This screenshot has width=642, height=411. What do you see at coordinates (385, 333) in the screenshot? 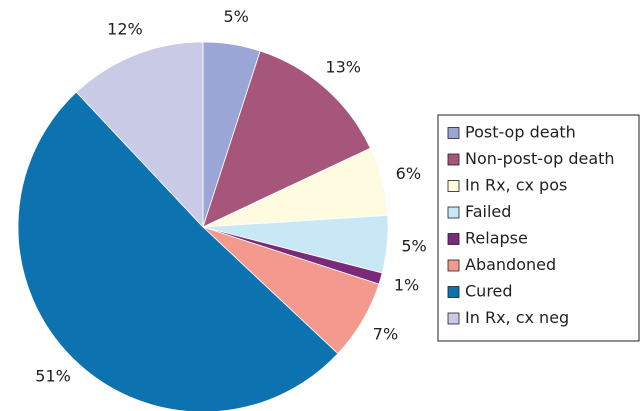
I see `data-label: 7%` at bounding box center [385, 333].